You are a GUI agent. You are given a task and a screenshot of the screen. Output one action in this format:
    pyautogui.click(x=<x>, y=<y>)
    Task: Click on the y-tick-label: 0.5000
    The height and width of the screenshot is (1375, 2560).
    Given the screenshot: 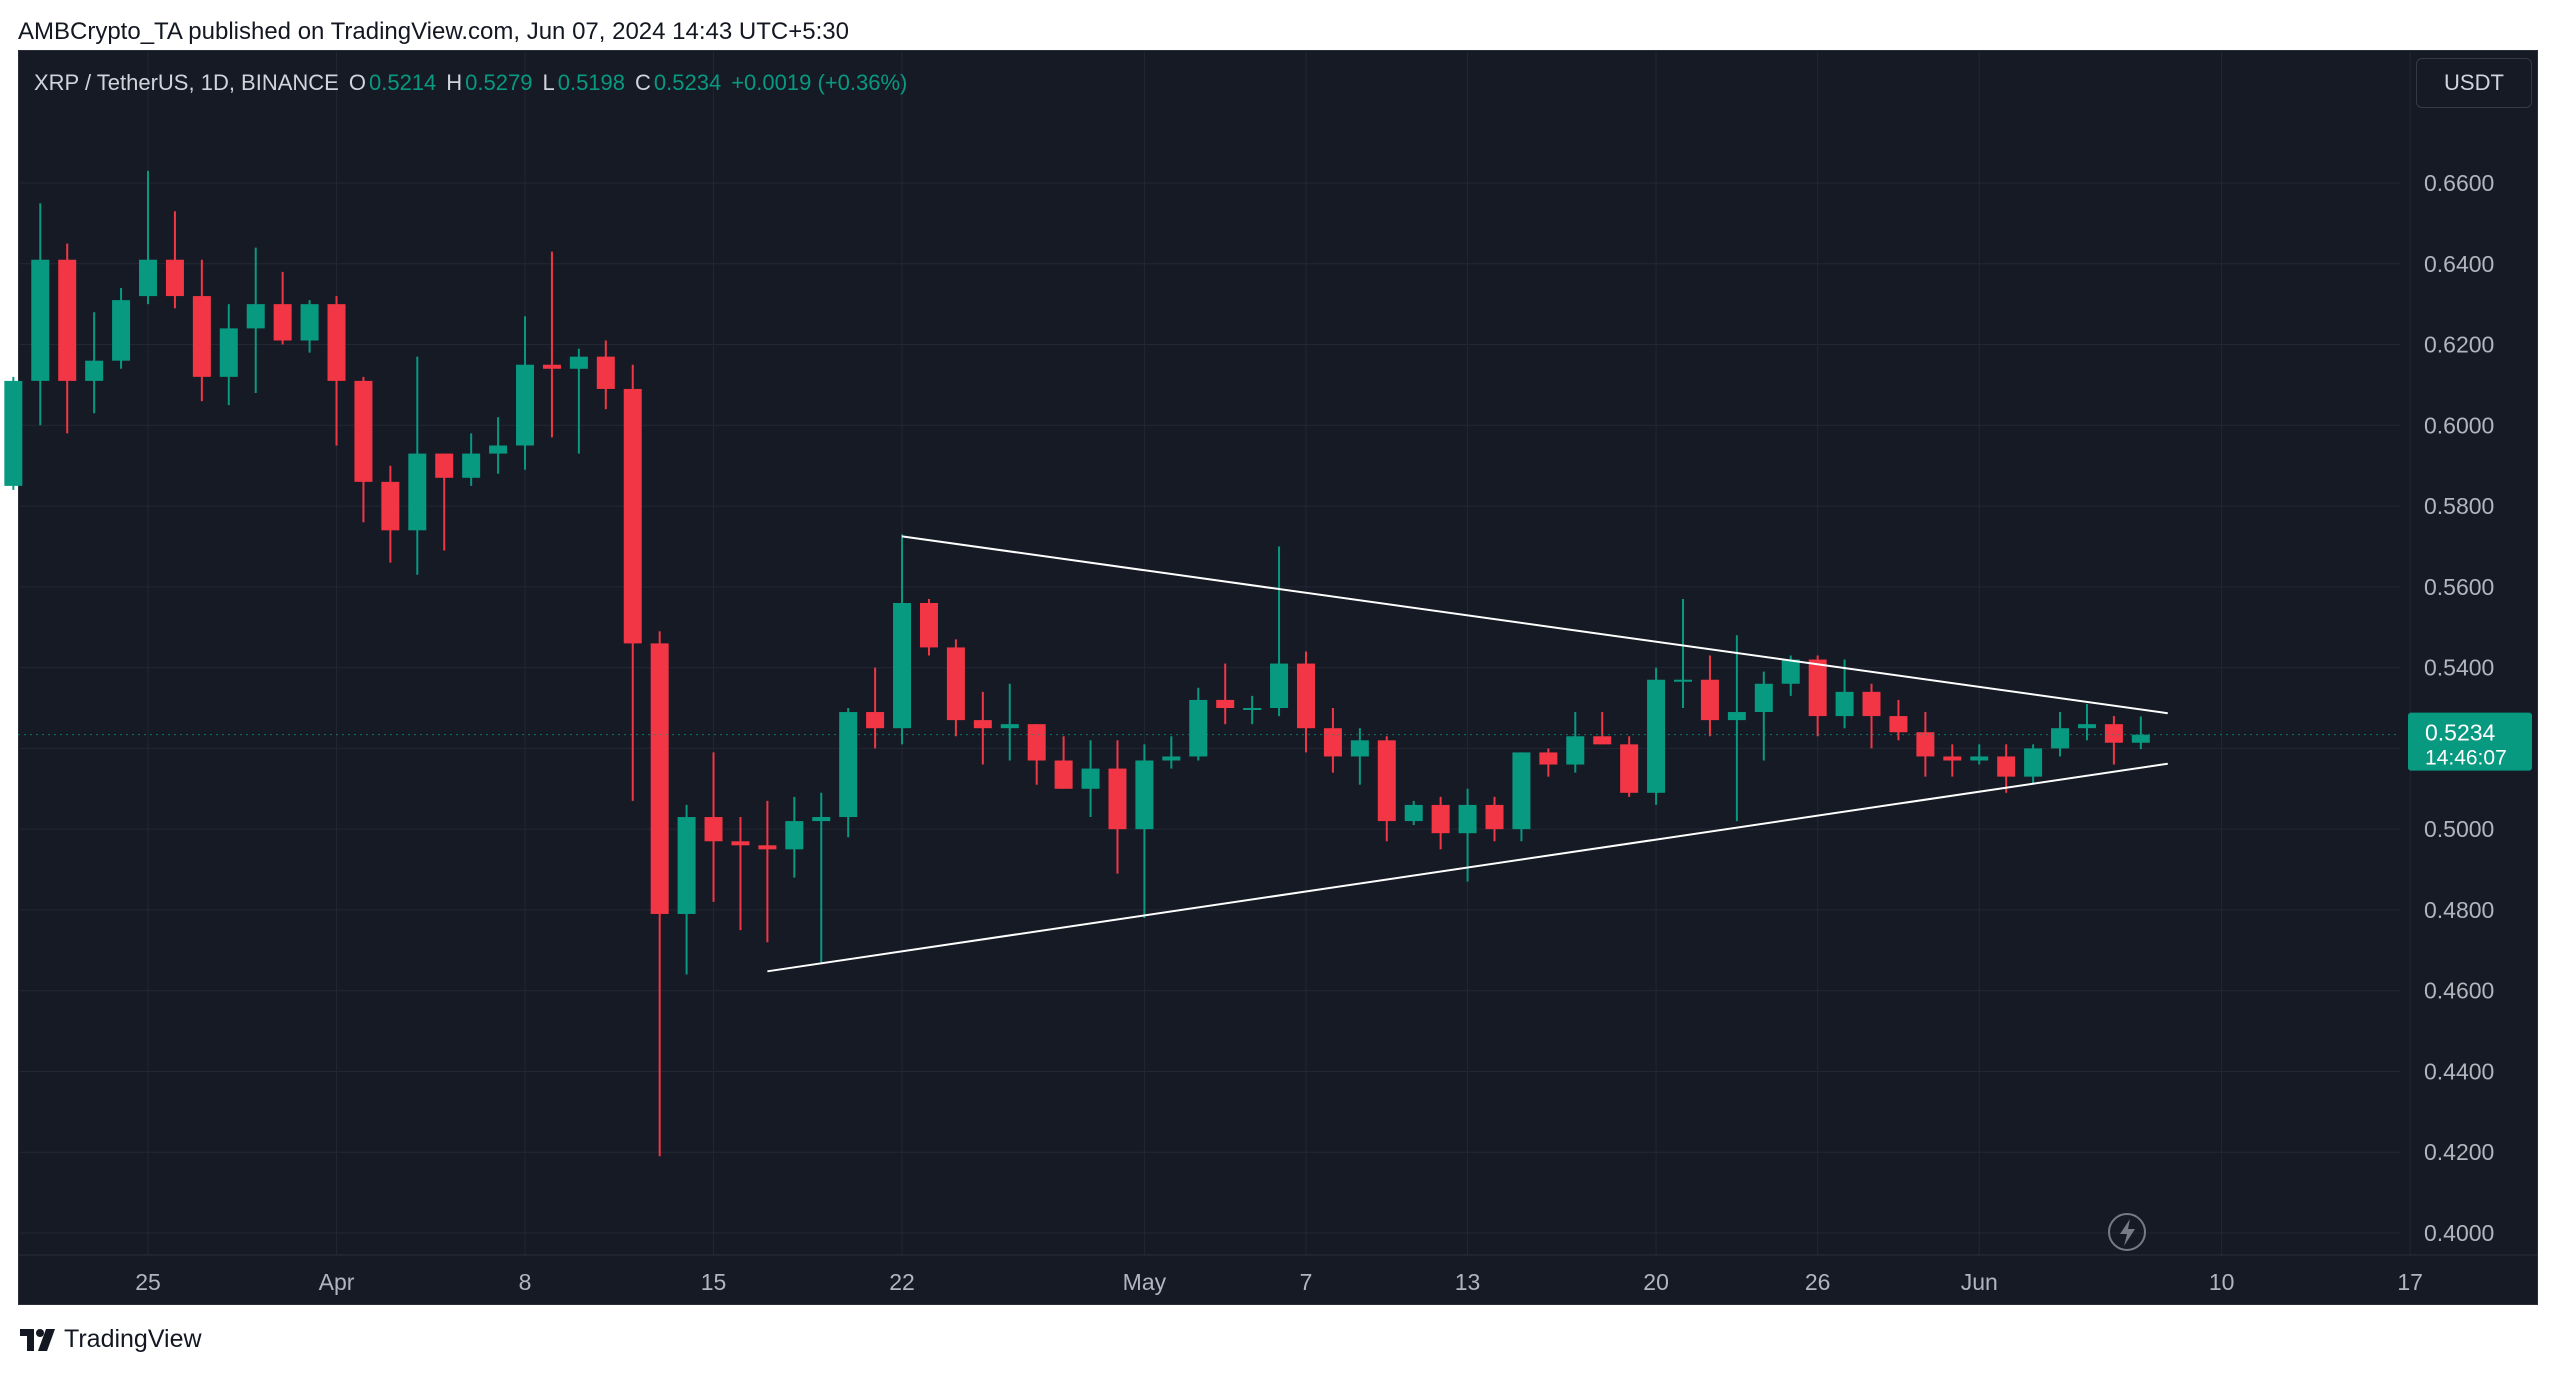 What is the action you would take?
    pyautogui.click(x=2459, y=829)
    